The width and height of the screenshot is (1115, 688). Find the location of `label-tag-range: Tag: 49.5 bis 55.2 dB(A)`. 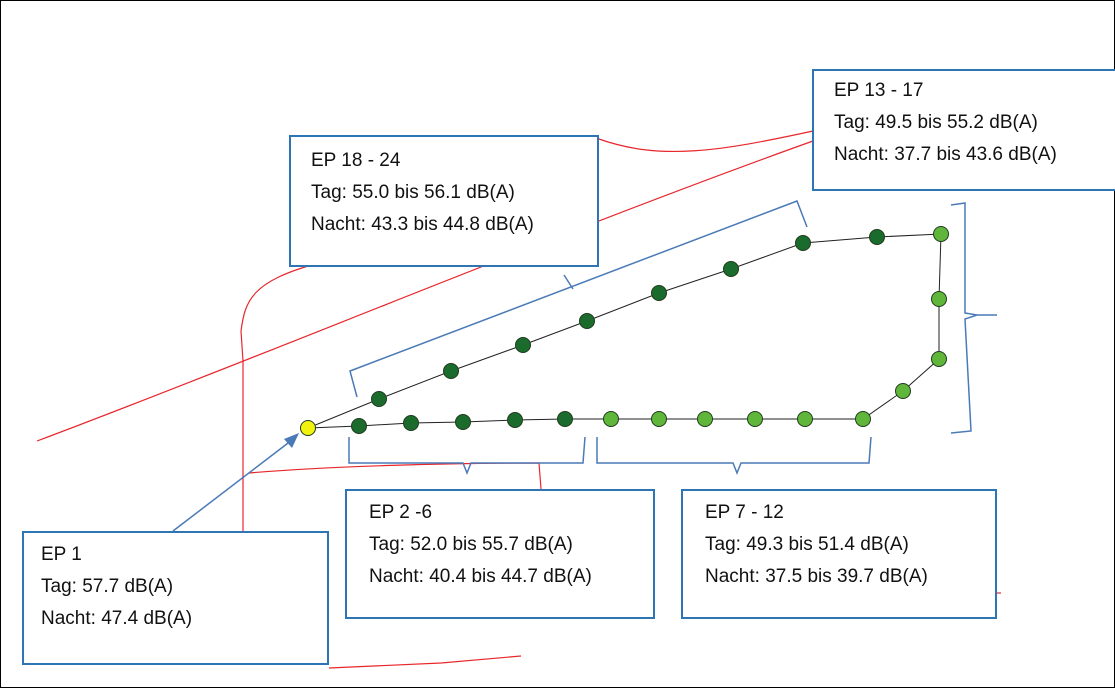

label-tag-range: Tag: 49.5 bis 55.2 dB(A) is located at coordinates (936, 122).